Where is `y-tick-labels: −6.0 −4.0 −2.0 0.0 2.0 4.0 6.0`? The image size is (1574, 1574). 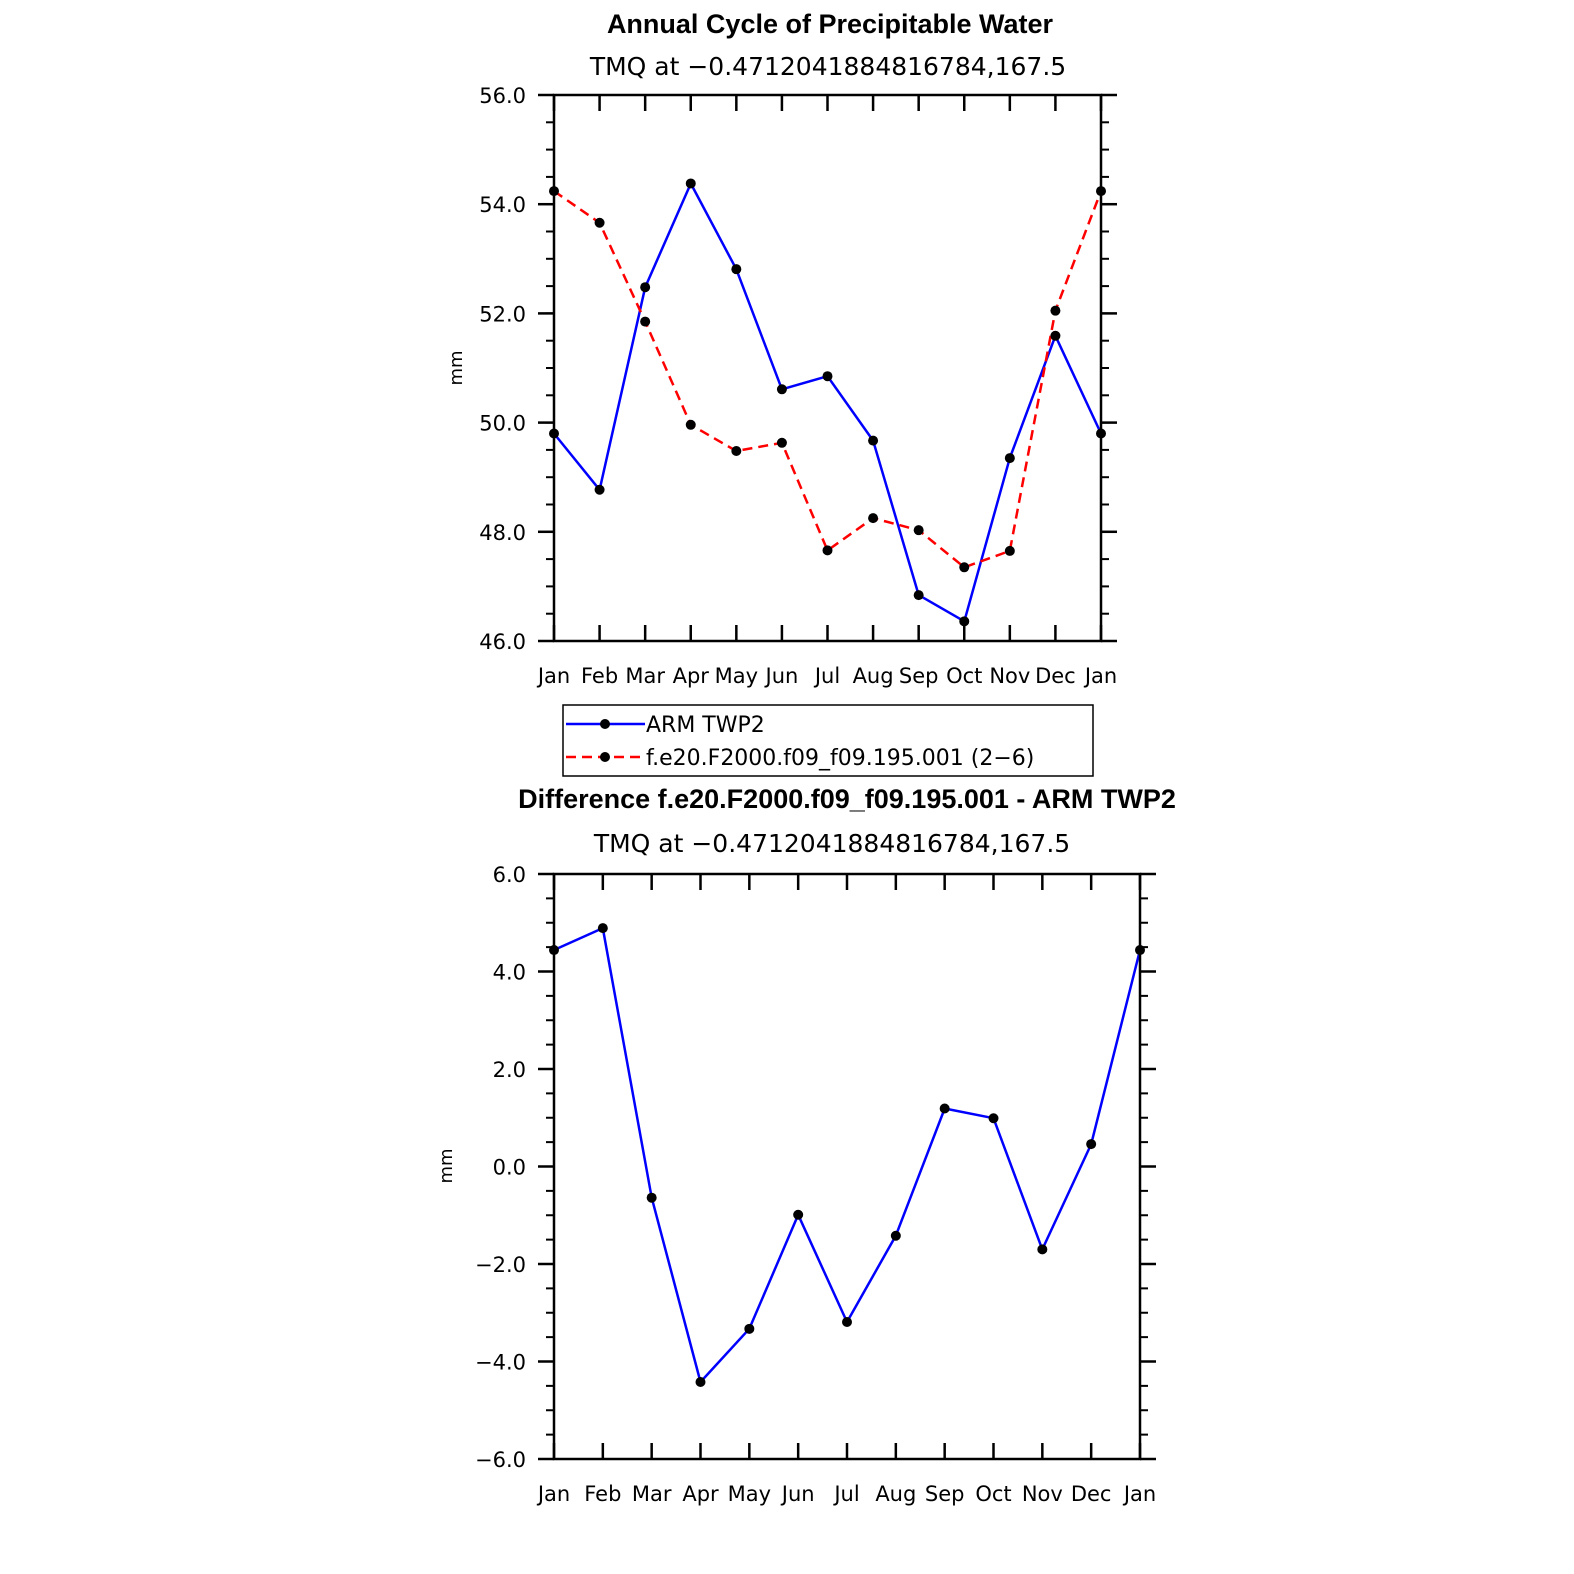 y-tick-labels: −6.0 −4.0 −2.0 0.0 2.0 4.0 6.0 is located at coordinates (500, 1167).